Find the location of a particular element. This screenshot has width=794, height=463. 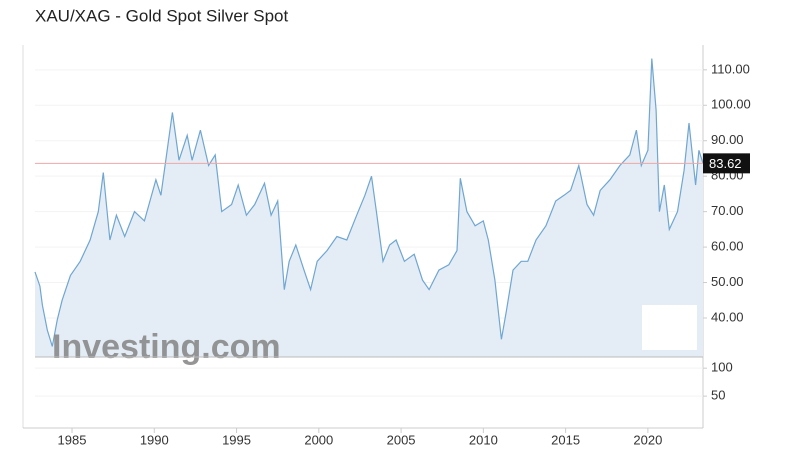

y-tick-label: 40.00 is located at coordinates (727, 316).